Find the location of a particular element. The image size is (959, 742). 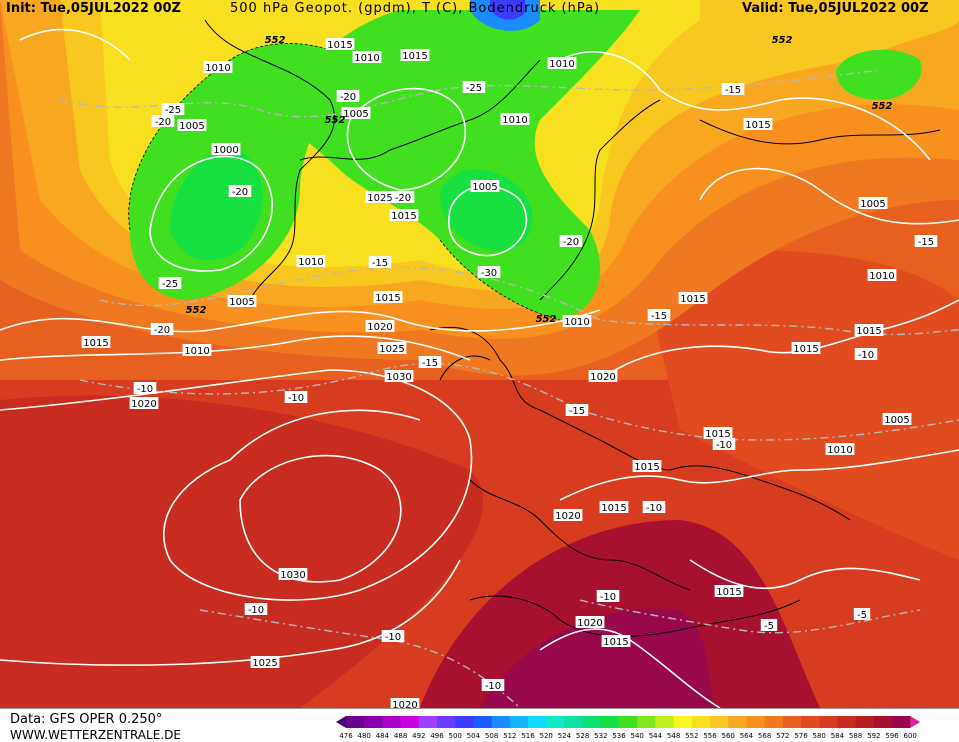

colorbar-tick-label: 524 is located at coordinates (565, 736).